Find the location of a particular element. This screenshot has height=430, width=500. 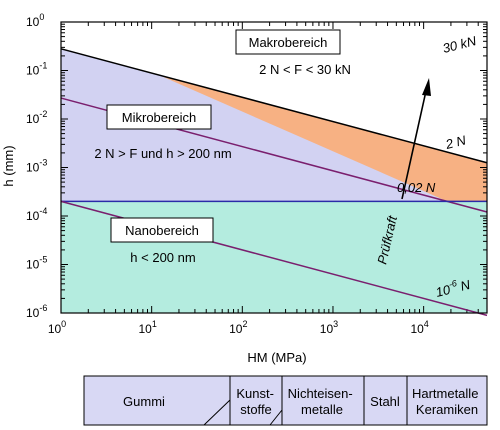

region-nano: Nanobereich h < 200 nm is located at coordinates (162, 241).